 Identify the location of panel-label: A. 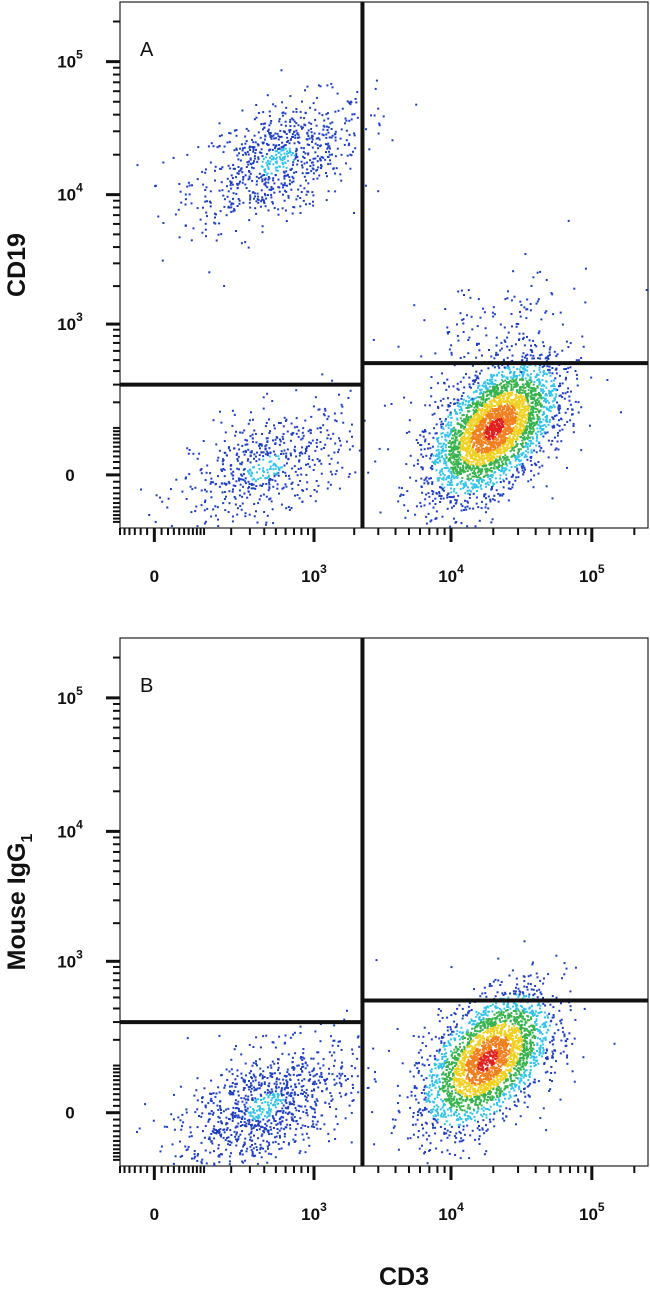
(147, 50).